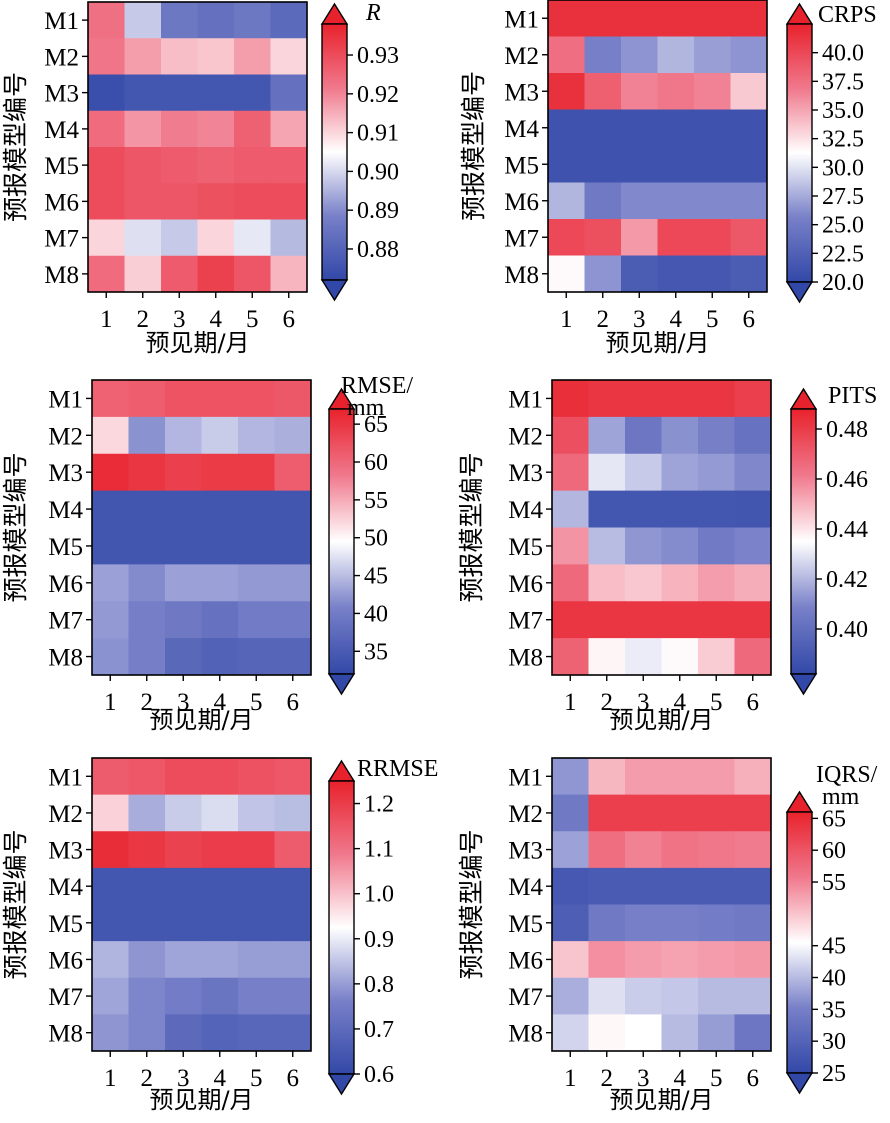 The height and width of the screenshot is (1123, 890). Describe the element at coordinates (376, 425) in the screenshot. I see `colorbar-tick-label: 65` at that location.